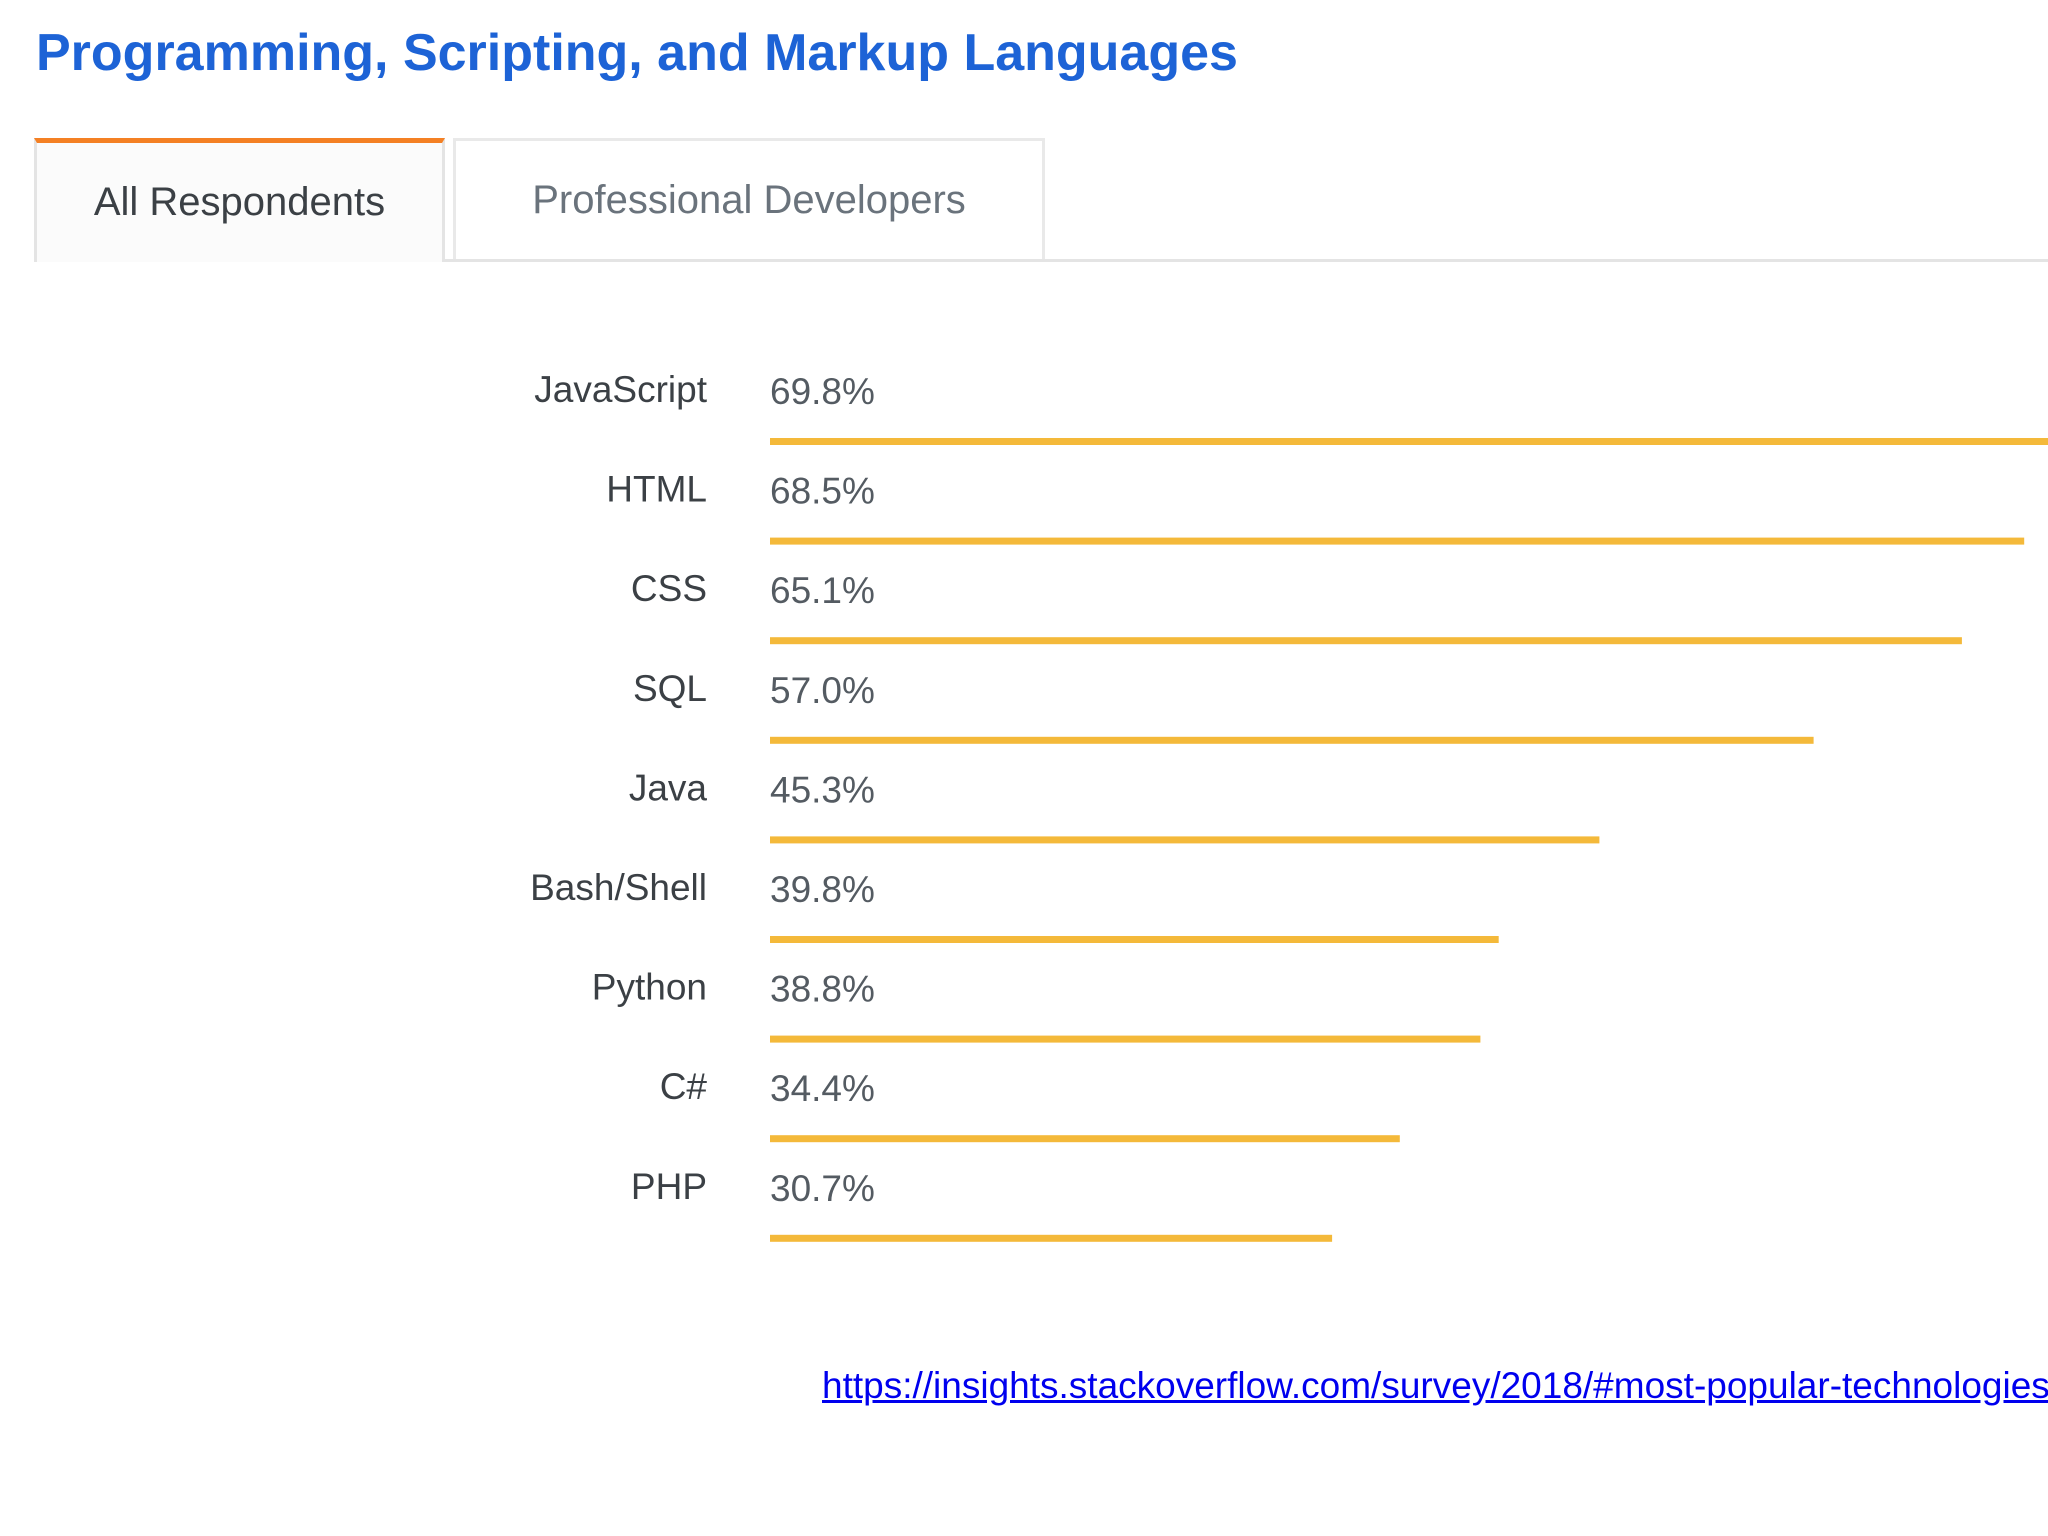 This screenshot has height=1536, width=2048. Describe the element at coordinates (822, 1088) in the screenshot. I see `value-label: 34.4%` at that location.